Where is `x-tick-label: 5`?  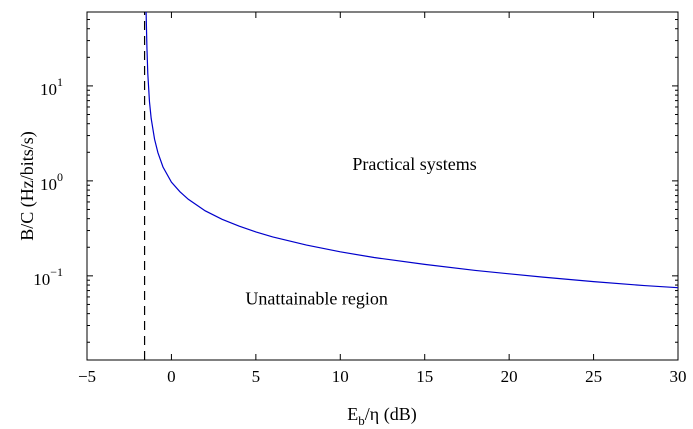
x-tick-label: 5 is located at coordinates (256, 376).